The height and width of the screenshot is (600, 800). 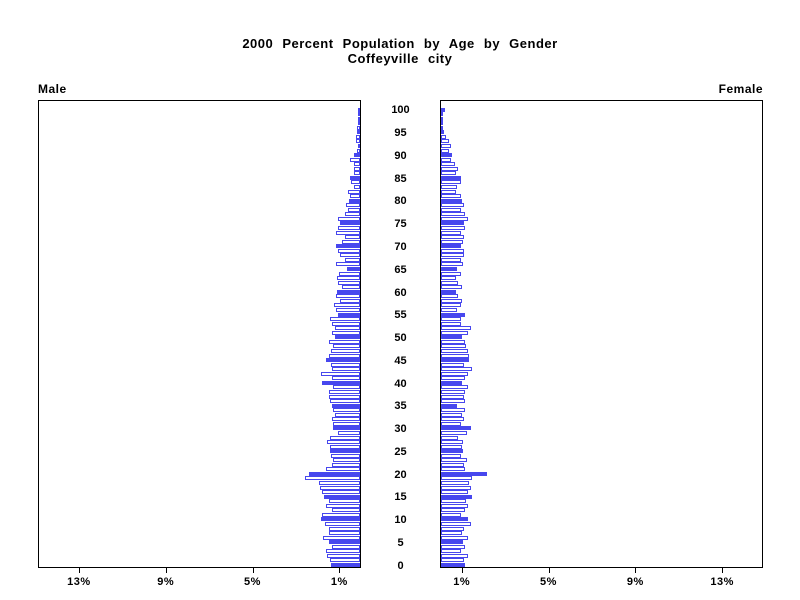 I want to click on age-tick-label-70: 70, so click(x=400, y=246).